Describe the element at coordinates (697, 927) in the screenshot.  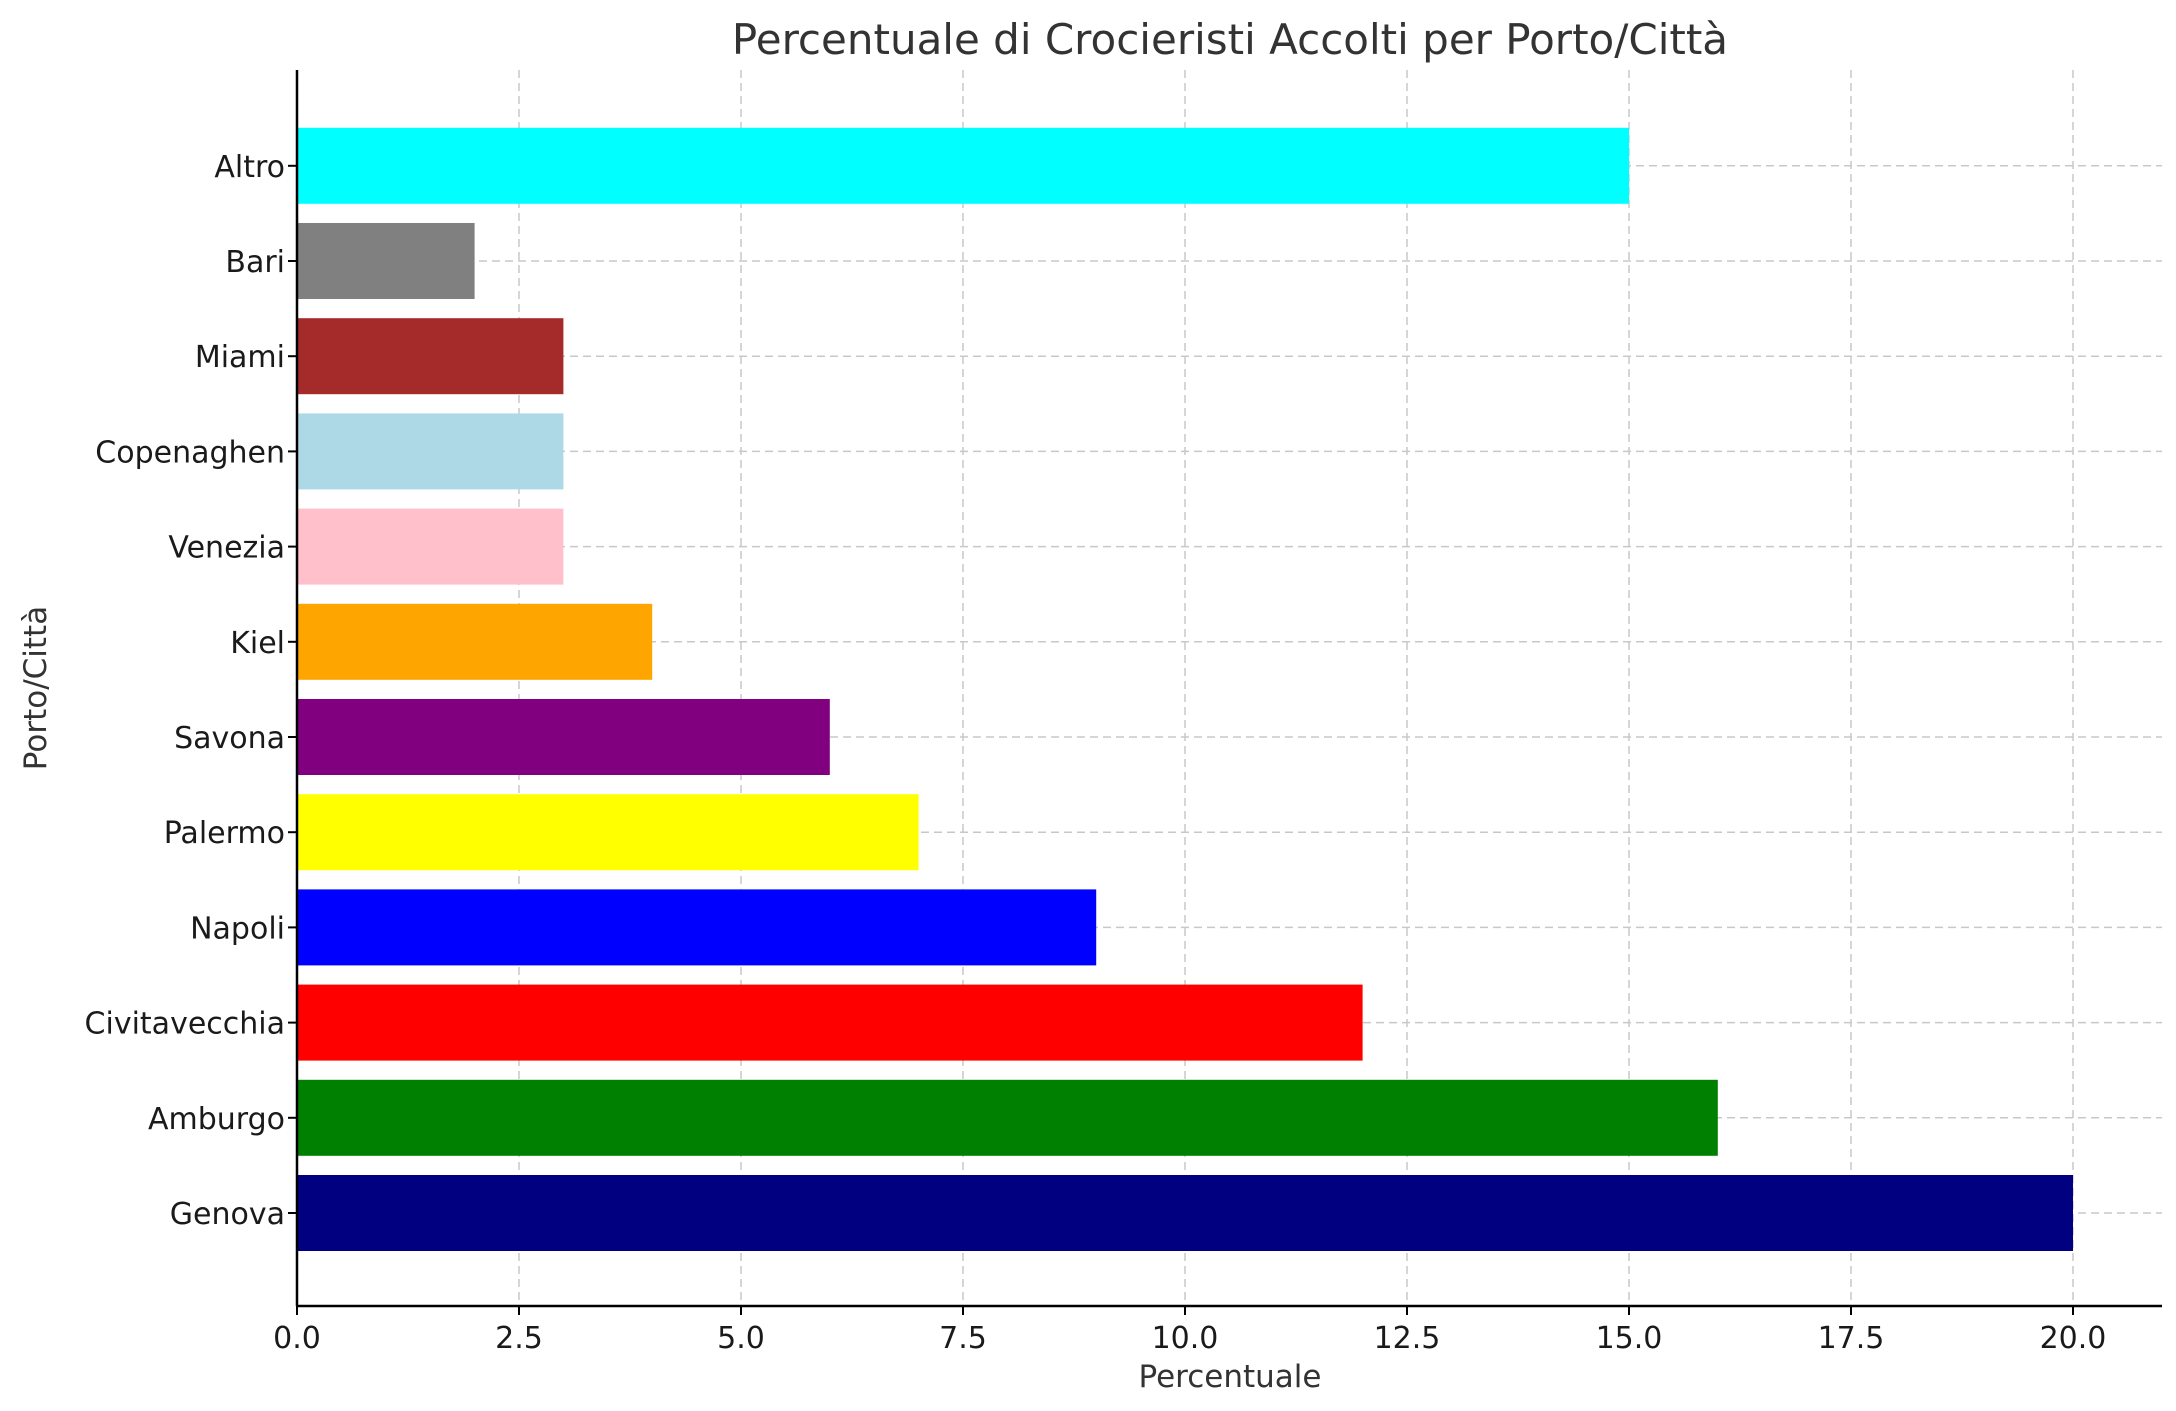
I see `bar-napoli` at that location.